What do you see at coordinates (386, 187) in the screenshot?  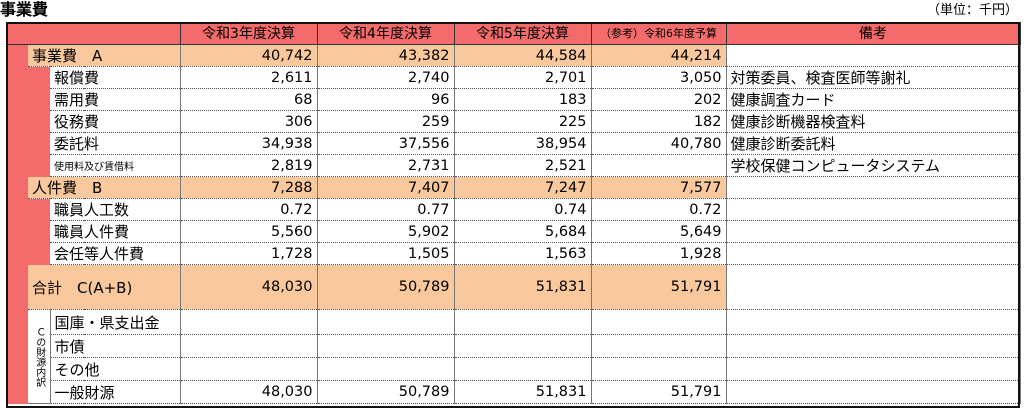 I see `cell: 7,407` at bounding box center [386, 187].